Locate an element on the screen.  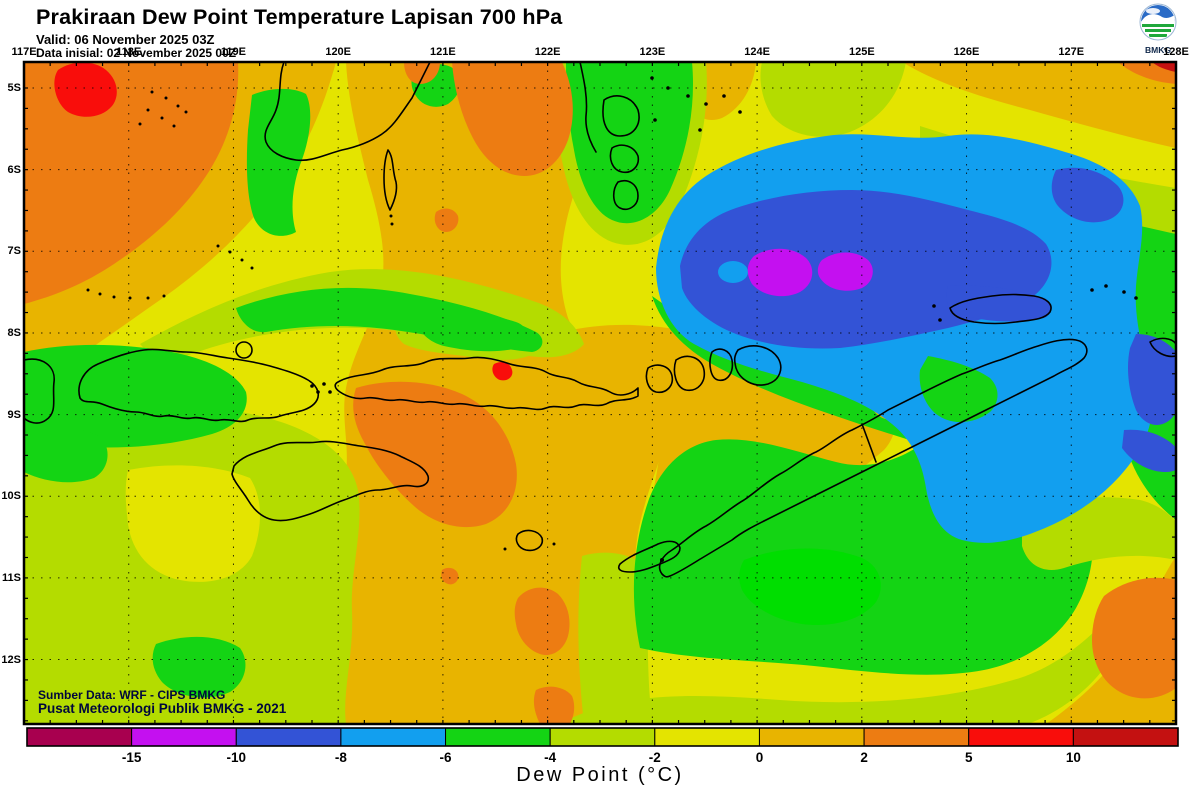
contour-green-west is located at coordinates (135, 396).